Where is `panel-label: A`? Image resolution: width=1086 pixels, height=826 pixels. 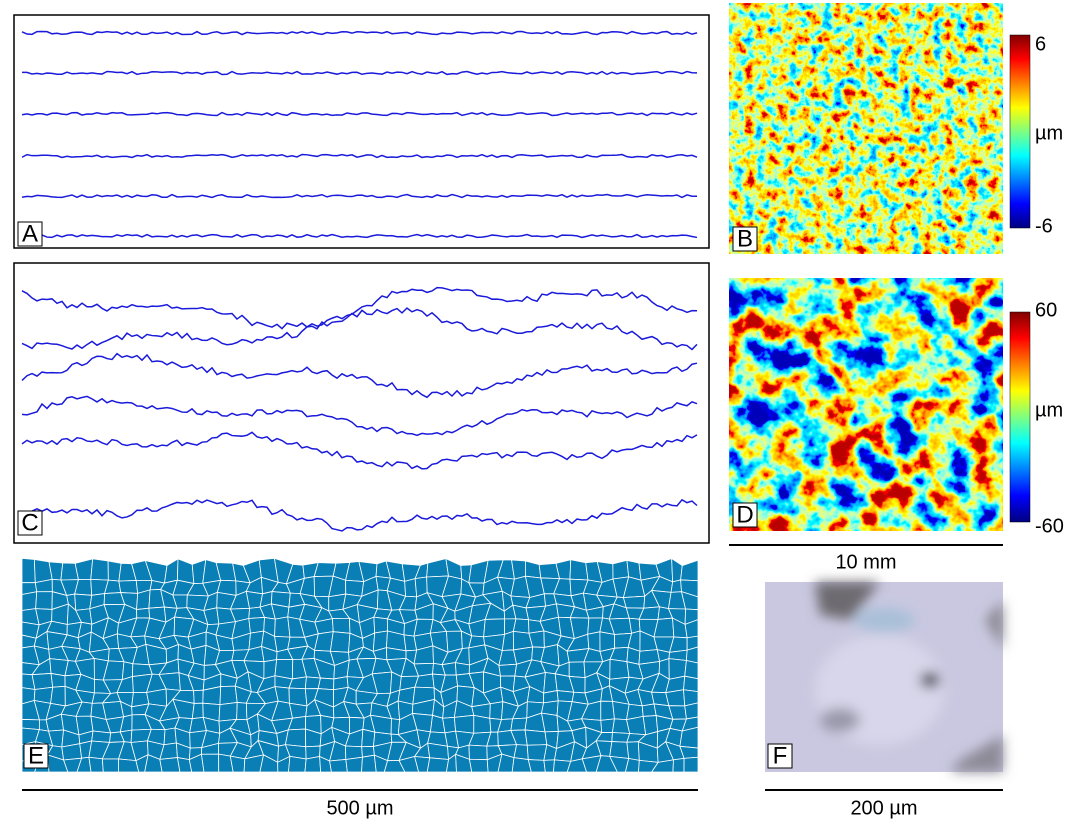 panel-label: A is located at coordinates (30, 233).